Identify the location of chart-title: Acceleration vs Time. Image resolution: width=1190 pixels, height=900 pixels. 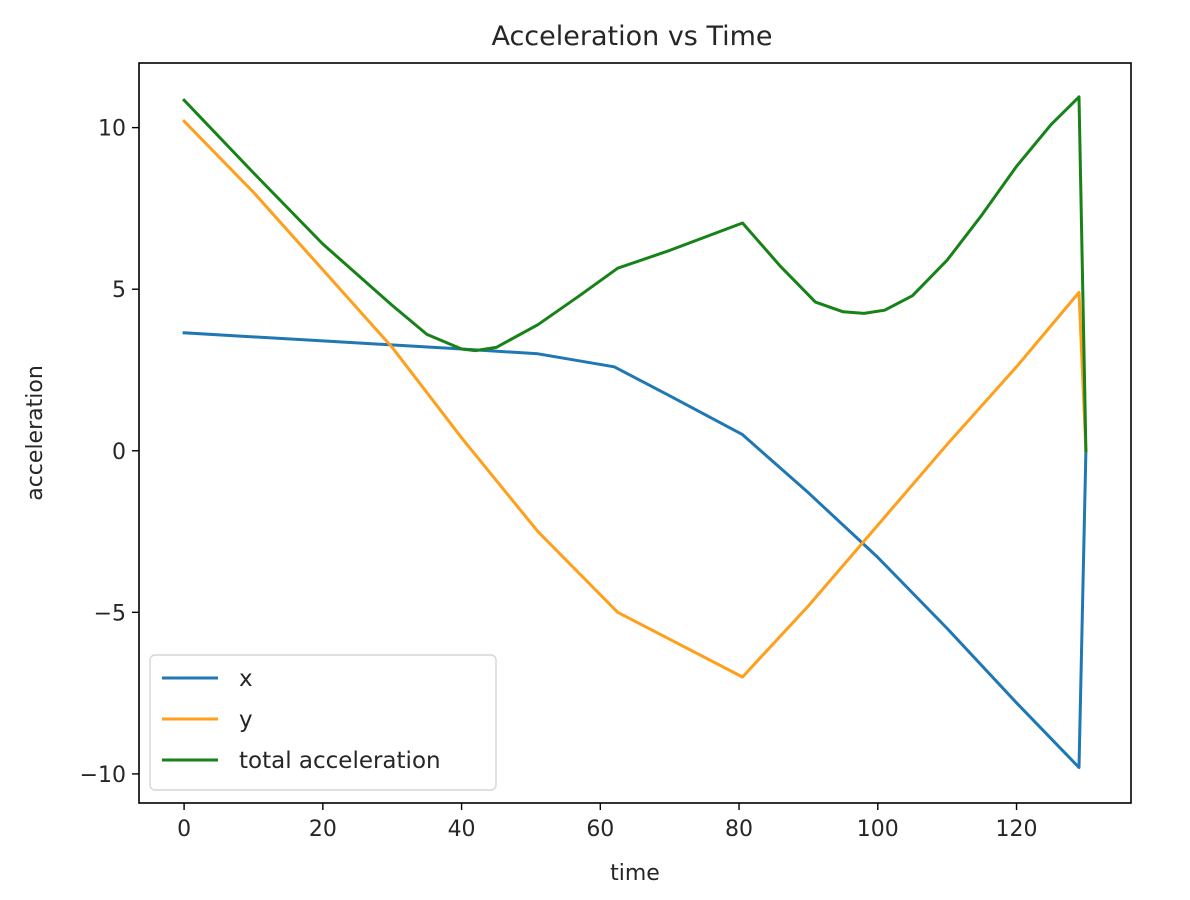
(631, 36).